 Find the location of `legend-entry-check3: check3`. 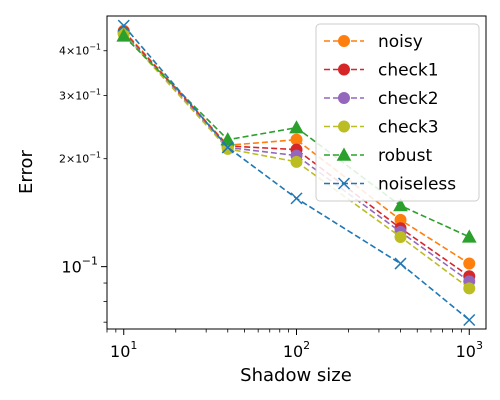

legend-entry-check3: check3 is located at coordinates (381, 128).